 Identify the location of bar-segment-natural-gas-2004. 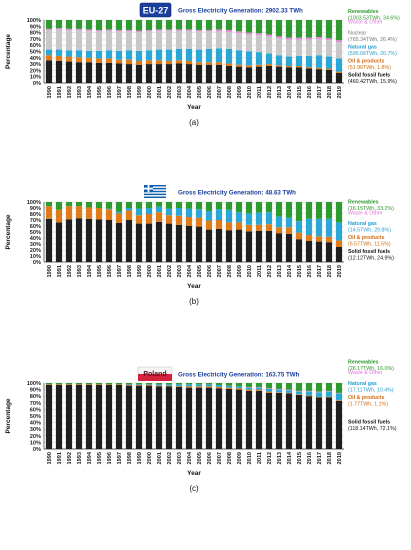
(189, 385).